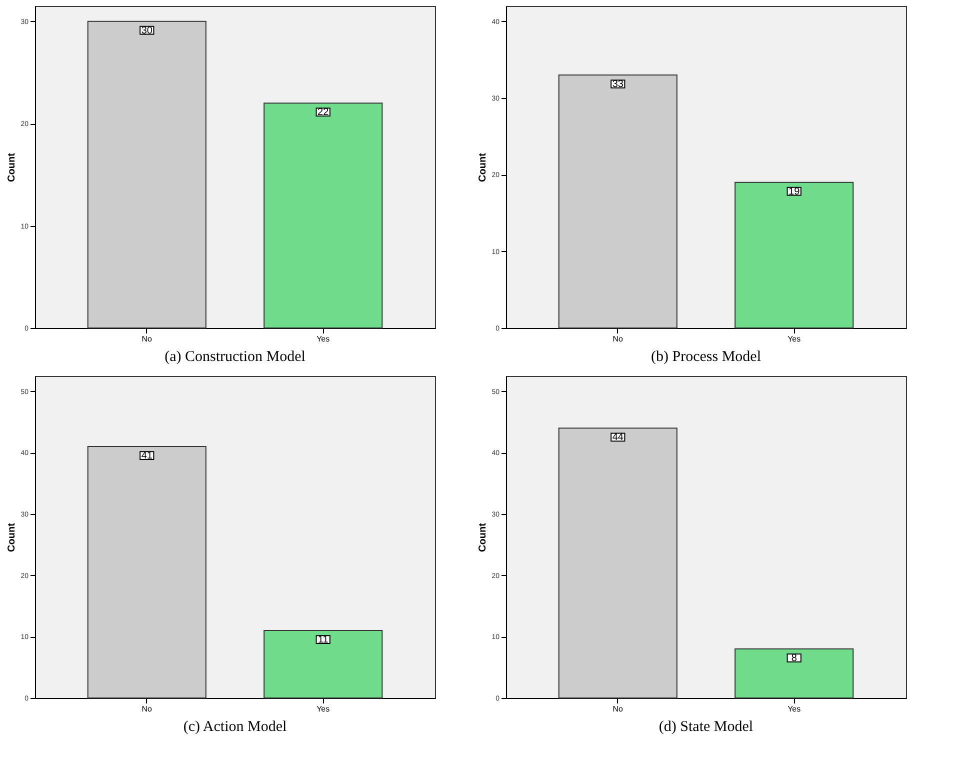  I want to click on data-label: 11, so click(323, 640).